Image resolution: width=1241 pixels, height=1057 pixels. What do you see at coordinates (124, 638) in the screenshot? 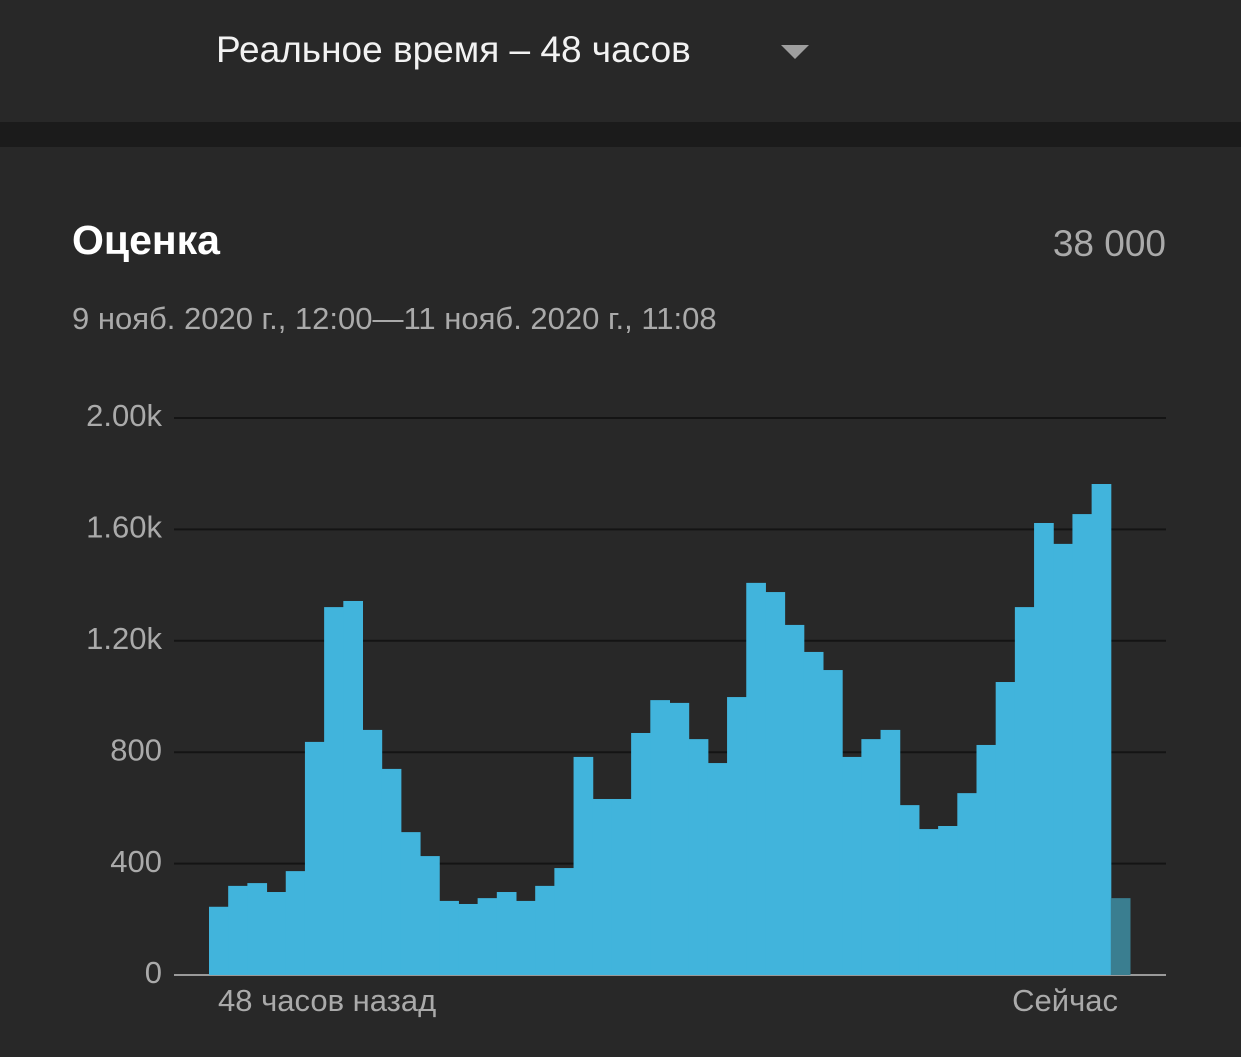
I see `y-tick-label: 1.20k` at bounding box center [124, 638].